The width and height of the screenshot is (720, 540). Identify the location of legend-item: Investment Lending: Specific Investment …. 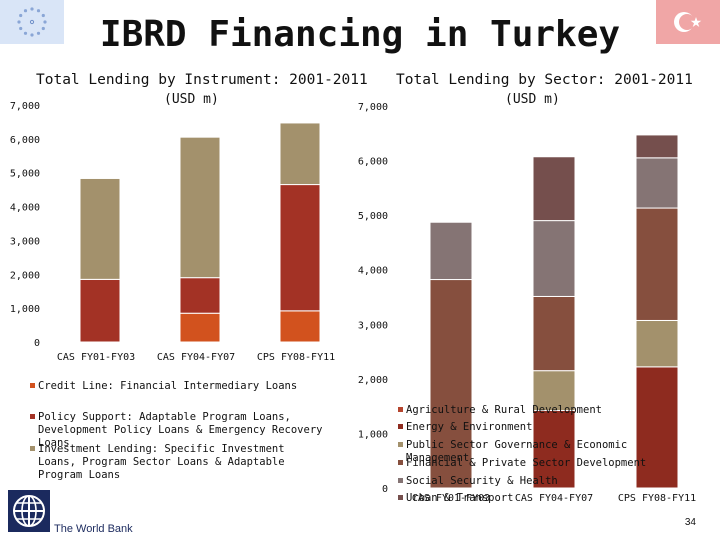
(190, 462).